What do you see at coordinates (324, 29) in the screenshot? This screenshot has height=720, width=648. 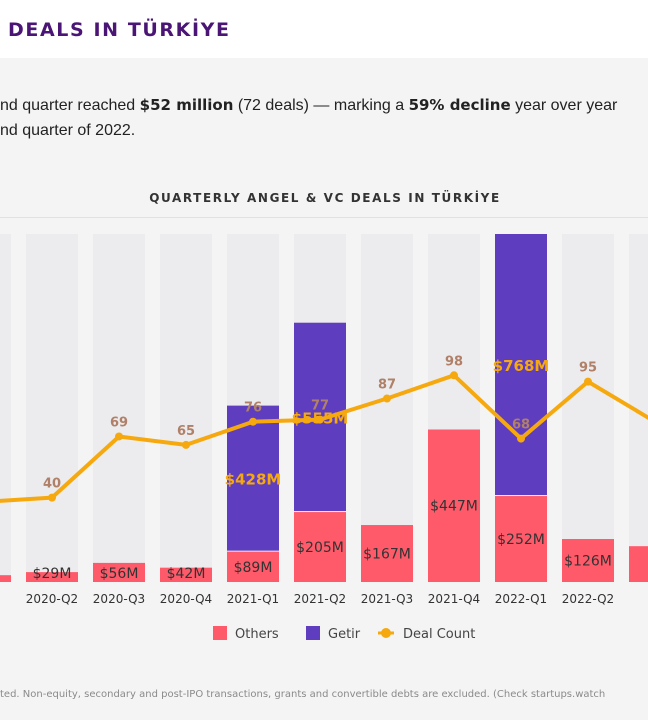 I see `title-band` at bounding box center [324, 29].